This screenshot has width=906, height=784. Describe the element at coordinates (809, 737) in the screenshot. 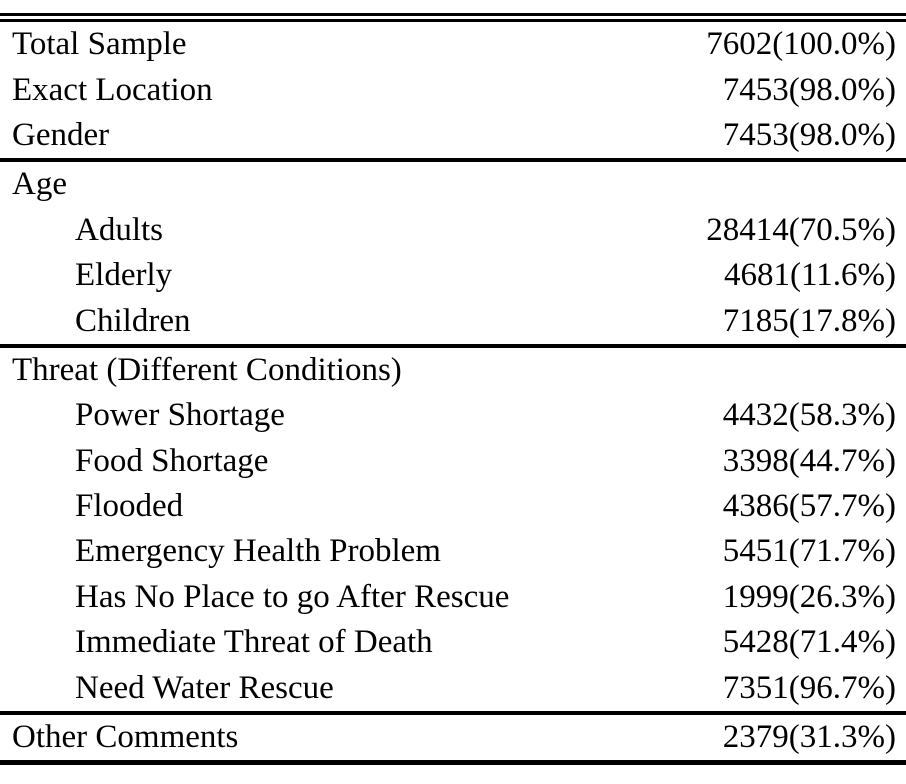

I see `row-value: 2379(31.3%)` at that location.